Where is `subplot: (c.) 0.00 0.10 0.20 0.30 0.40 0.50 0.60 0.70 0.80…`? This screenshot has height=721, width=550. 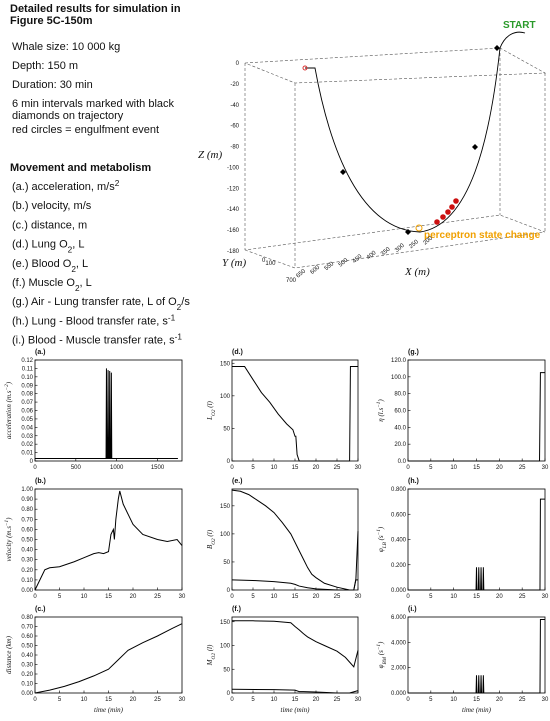 subplot: (c.) 0.00 0.10 0.20 0.30 0.40 0.50 0.60 0.70 0.80… is located at coordinates (95, 660).